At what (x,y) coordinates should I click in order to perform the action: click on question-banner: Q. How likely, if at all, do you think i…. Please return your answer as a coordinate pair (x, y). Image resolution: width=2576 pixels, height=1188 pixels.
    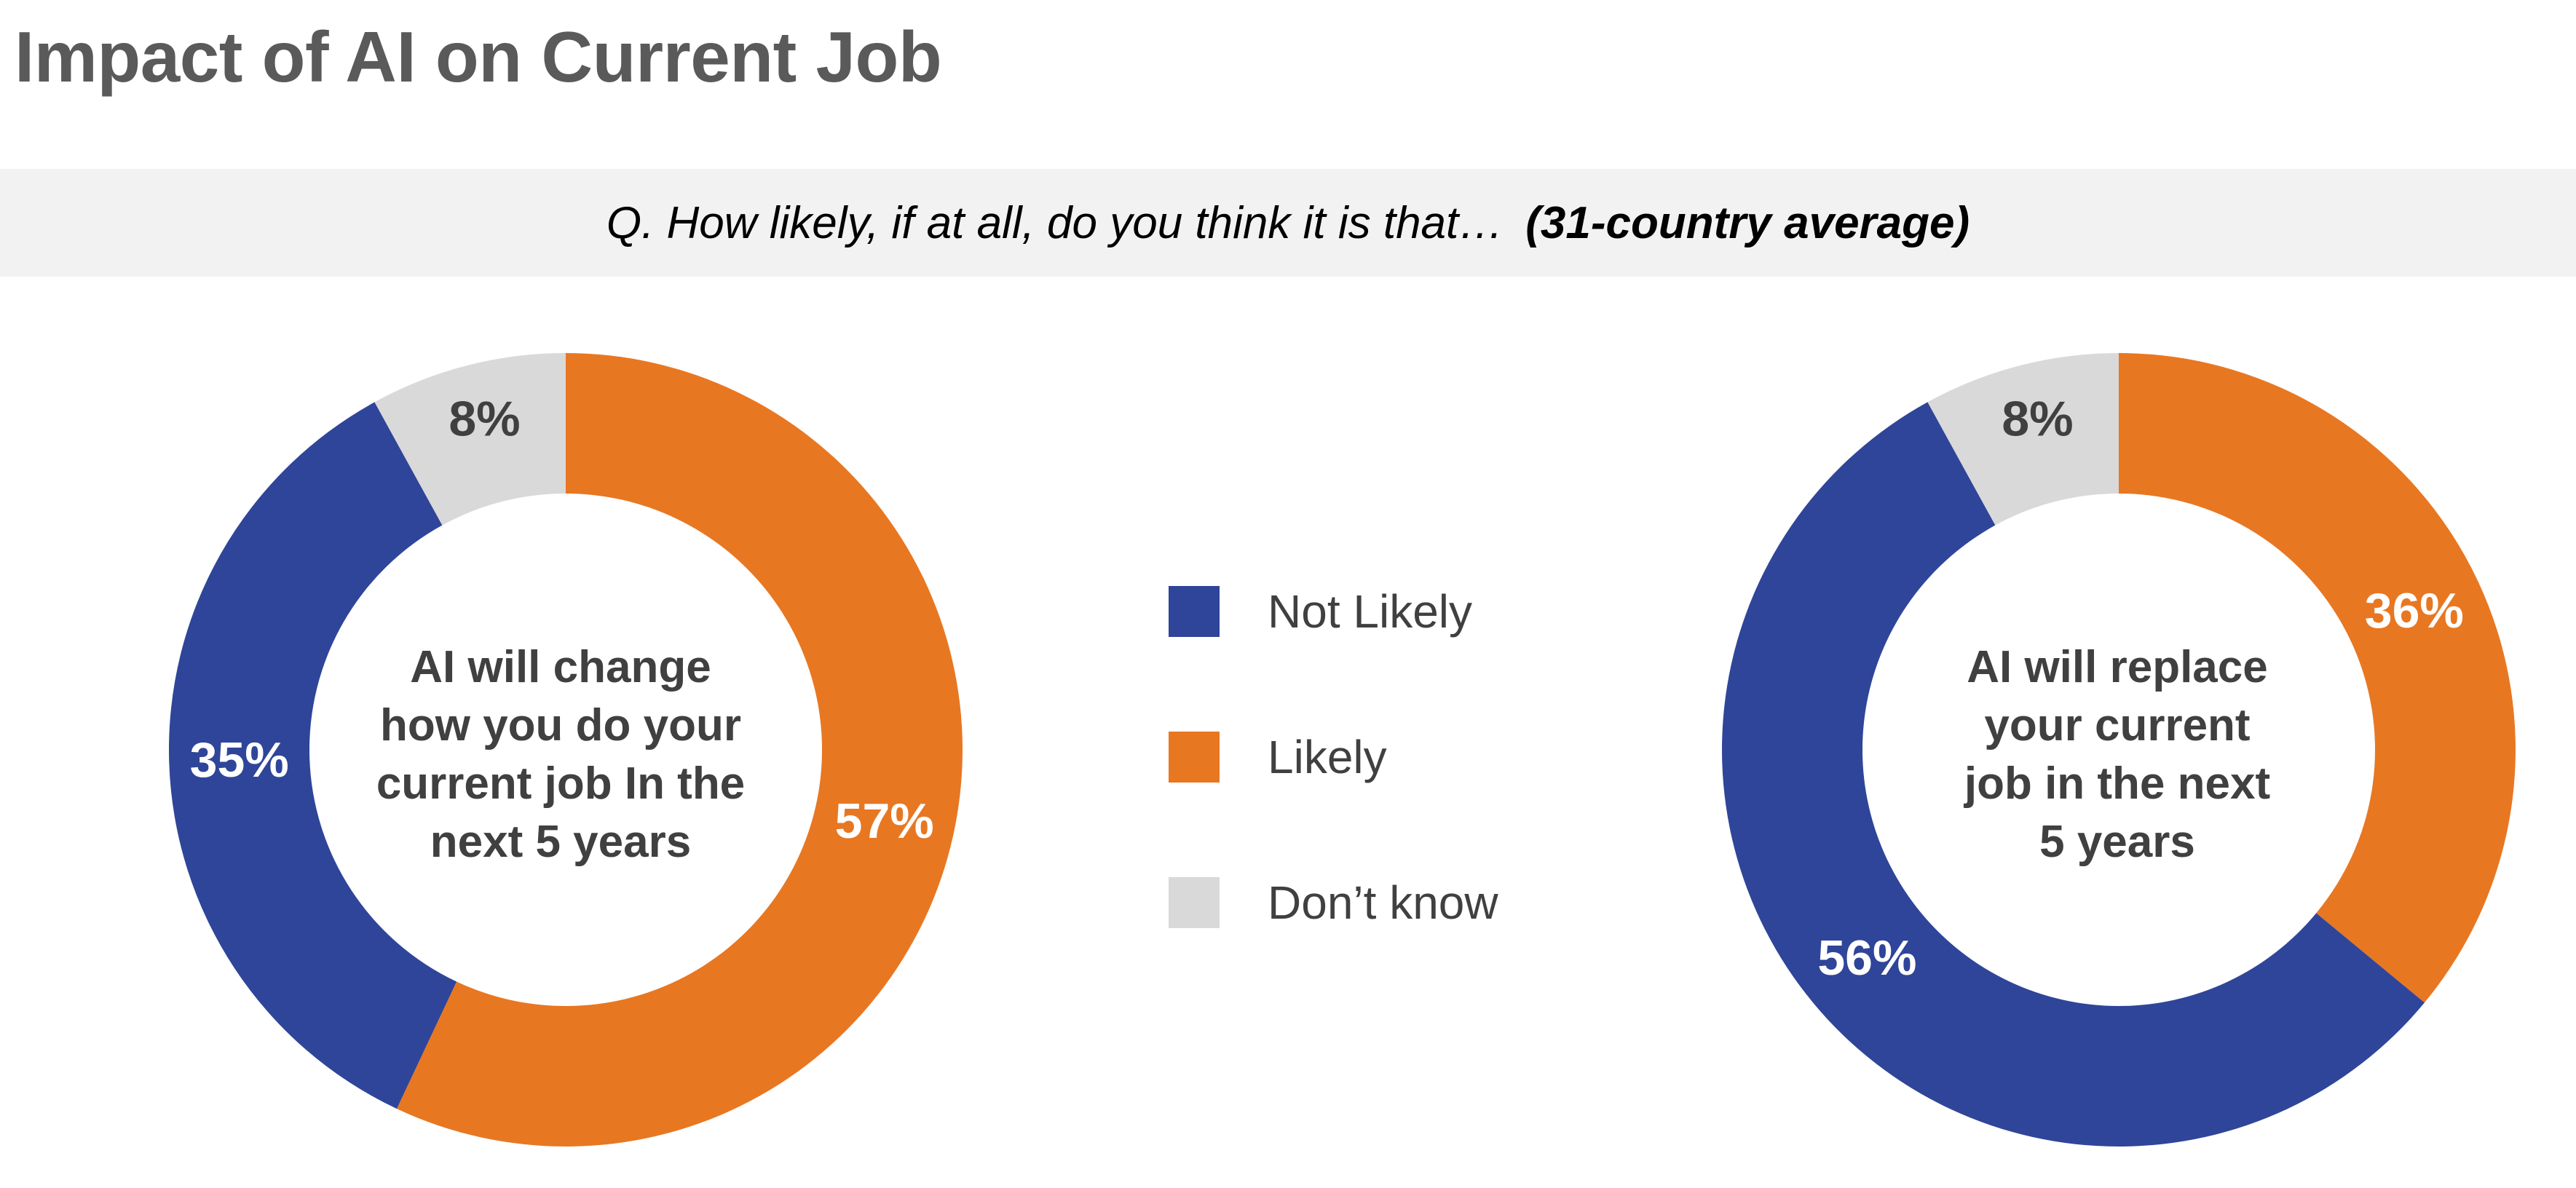
    Looking at the image, I should click on (1288, 223).